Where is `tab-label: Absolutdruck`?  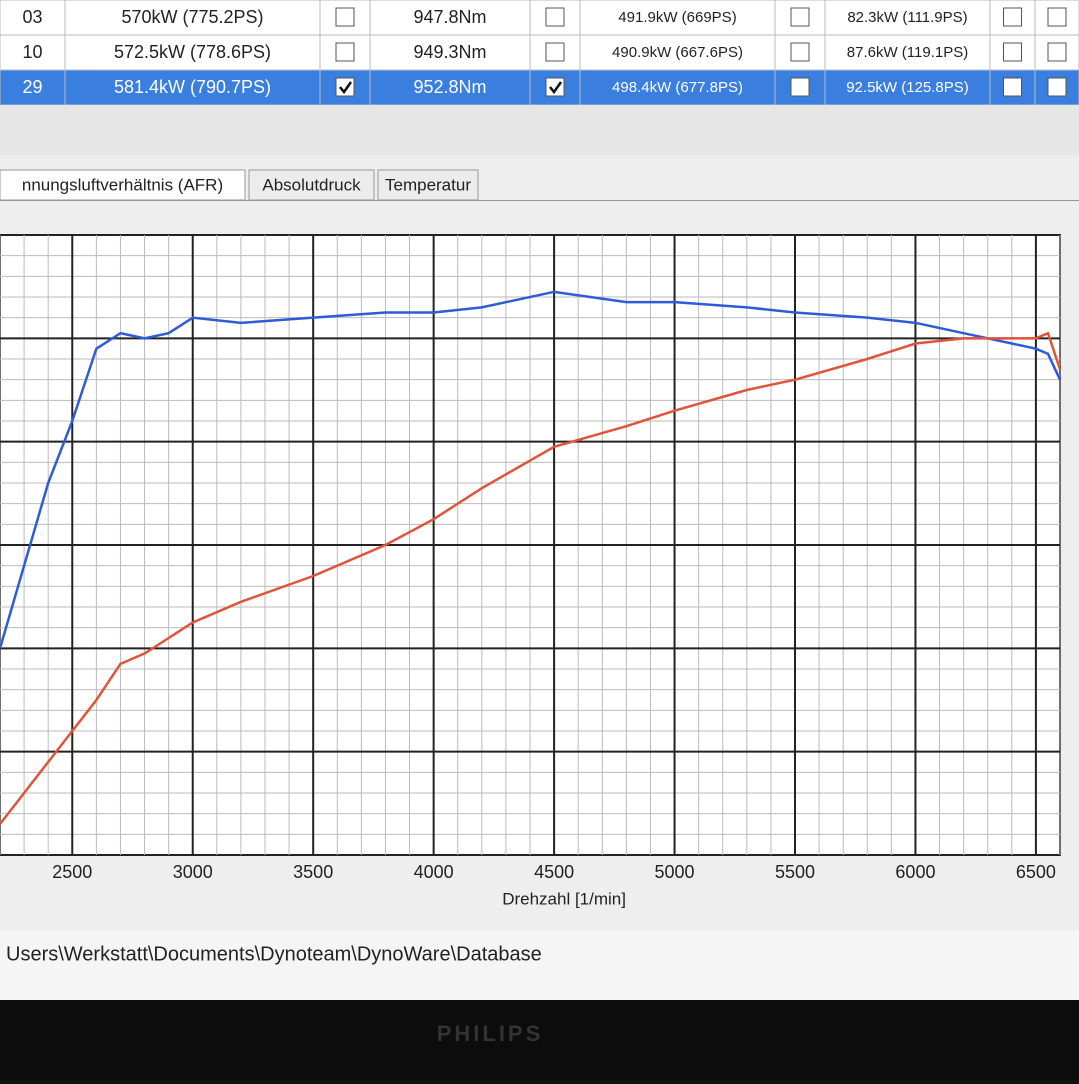
tab-label: Absolutdruck is located at coordinates (311, 184).